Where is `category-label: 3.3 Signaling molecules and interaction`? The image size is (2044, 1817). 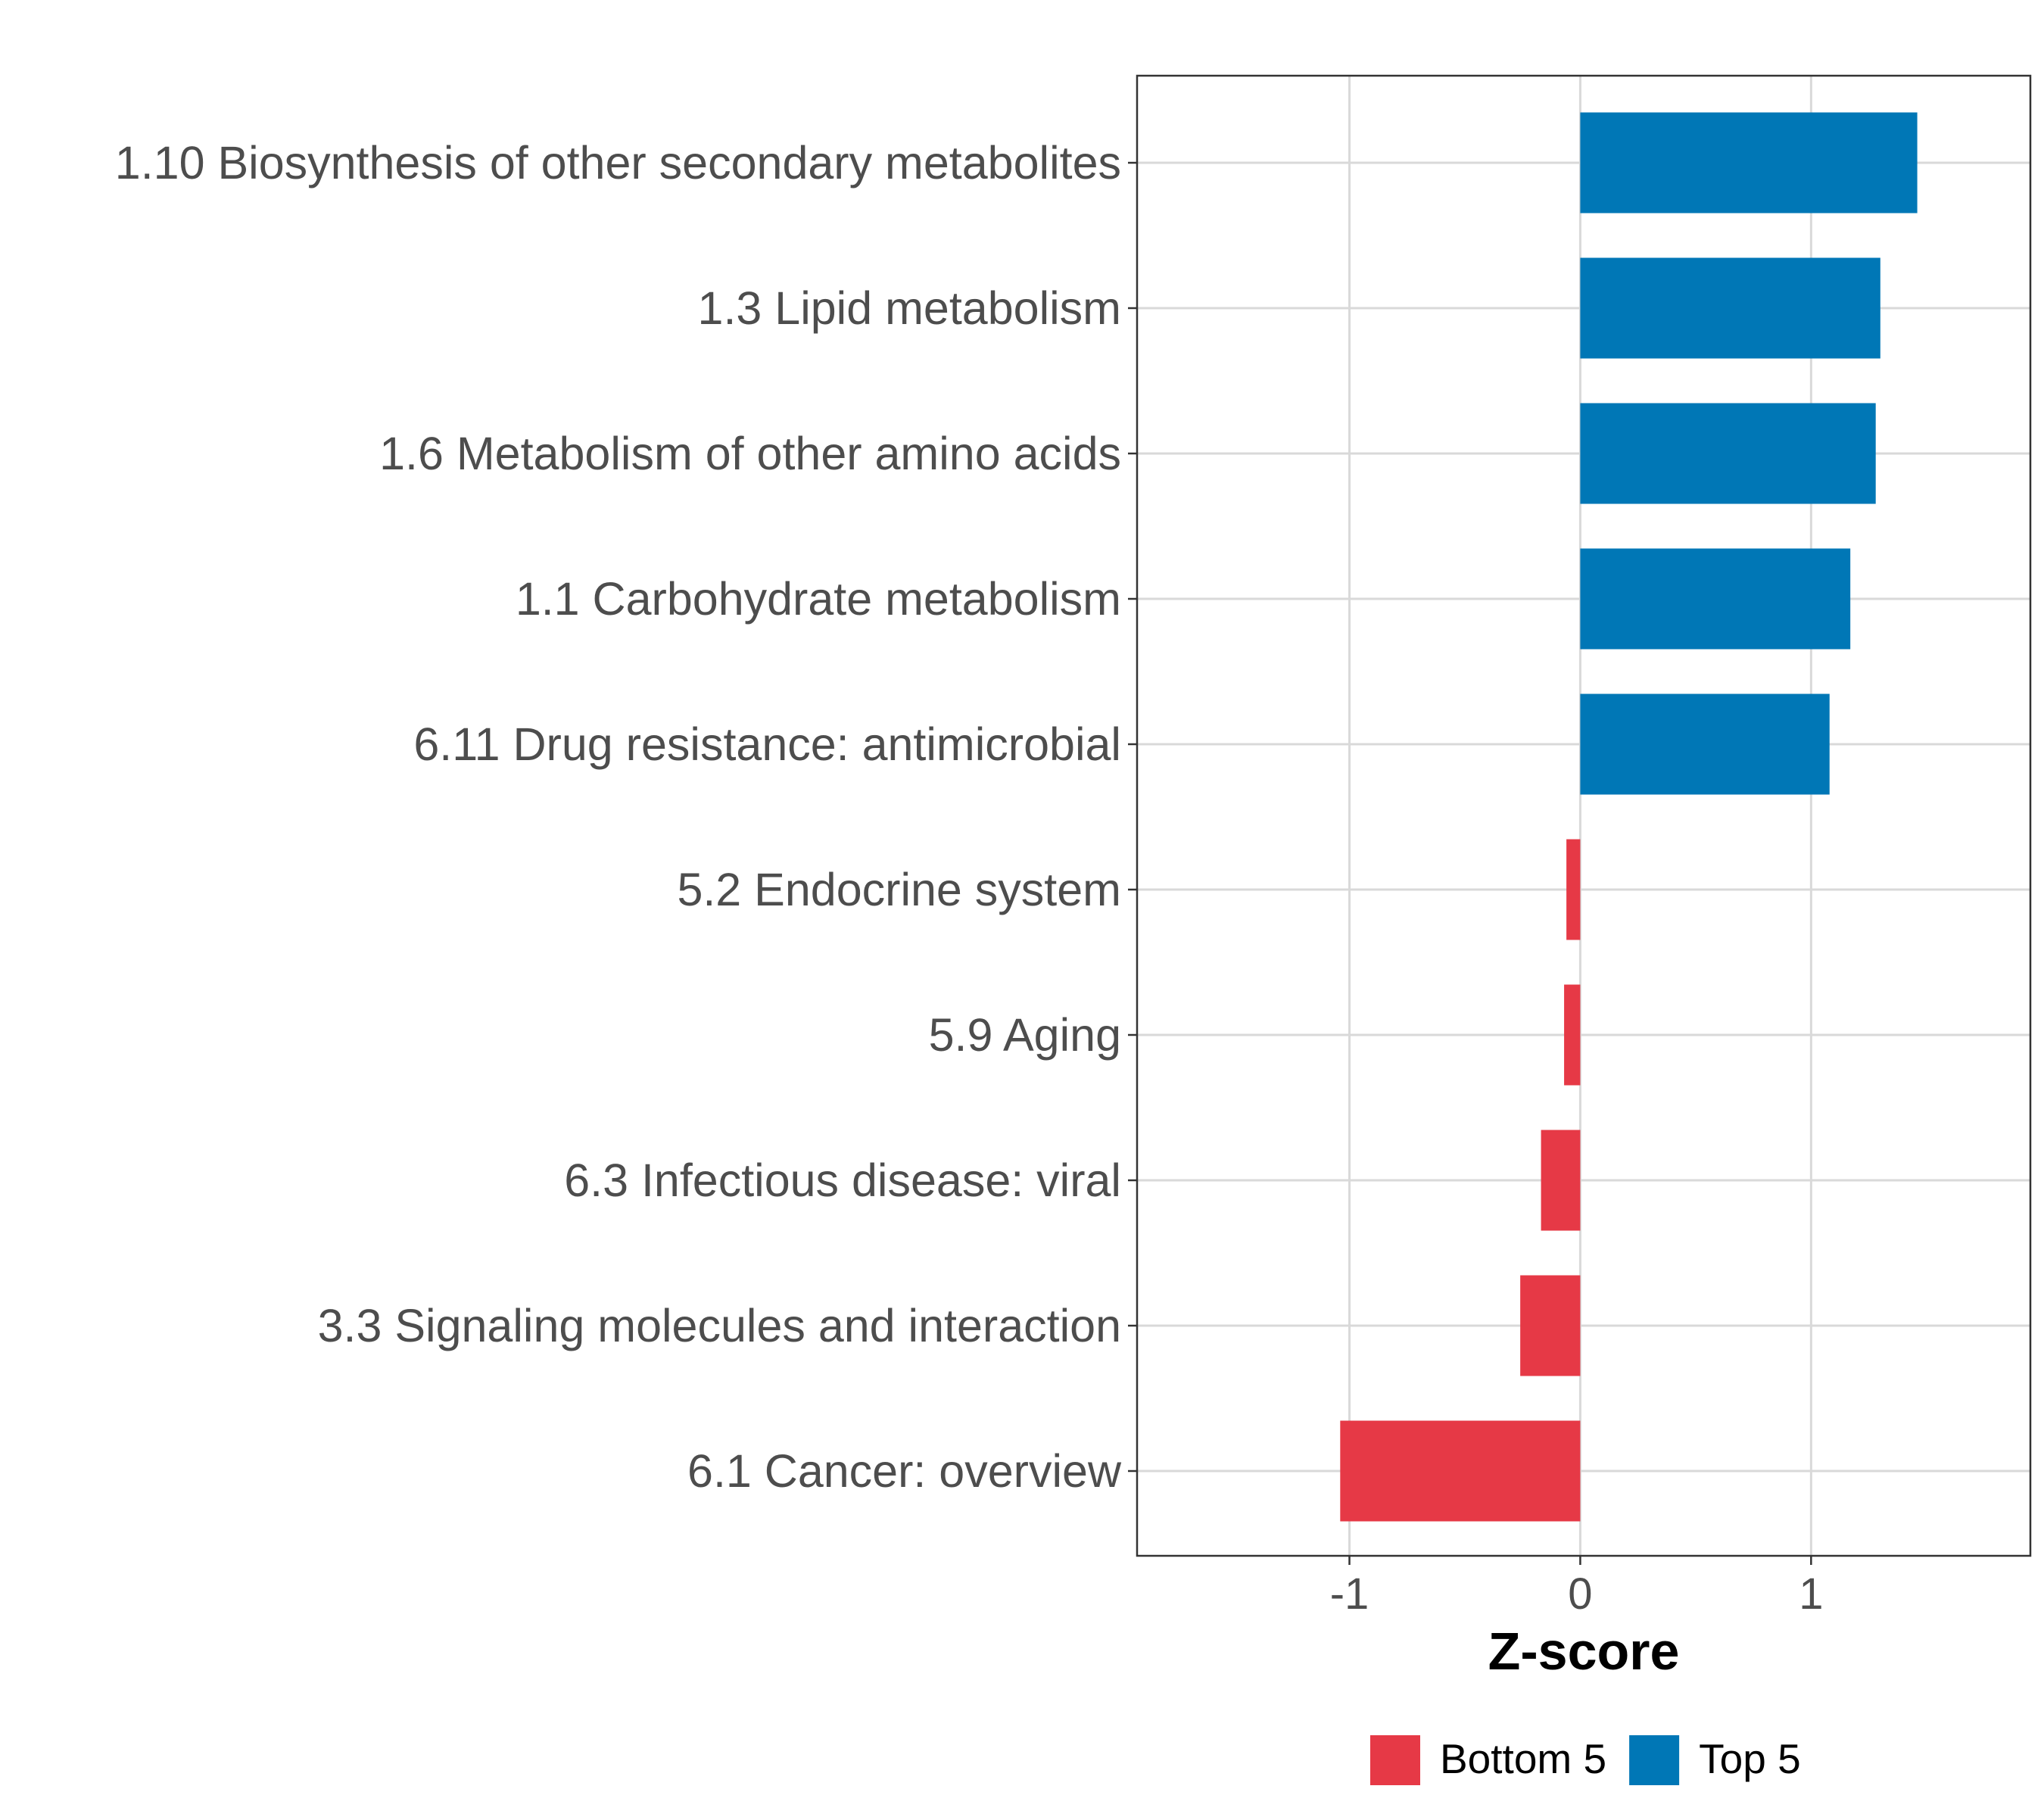
category-label: 3.3 Signaling molecules and interaction is located at coordinates (719, 1325).